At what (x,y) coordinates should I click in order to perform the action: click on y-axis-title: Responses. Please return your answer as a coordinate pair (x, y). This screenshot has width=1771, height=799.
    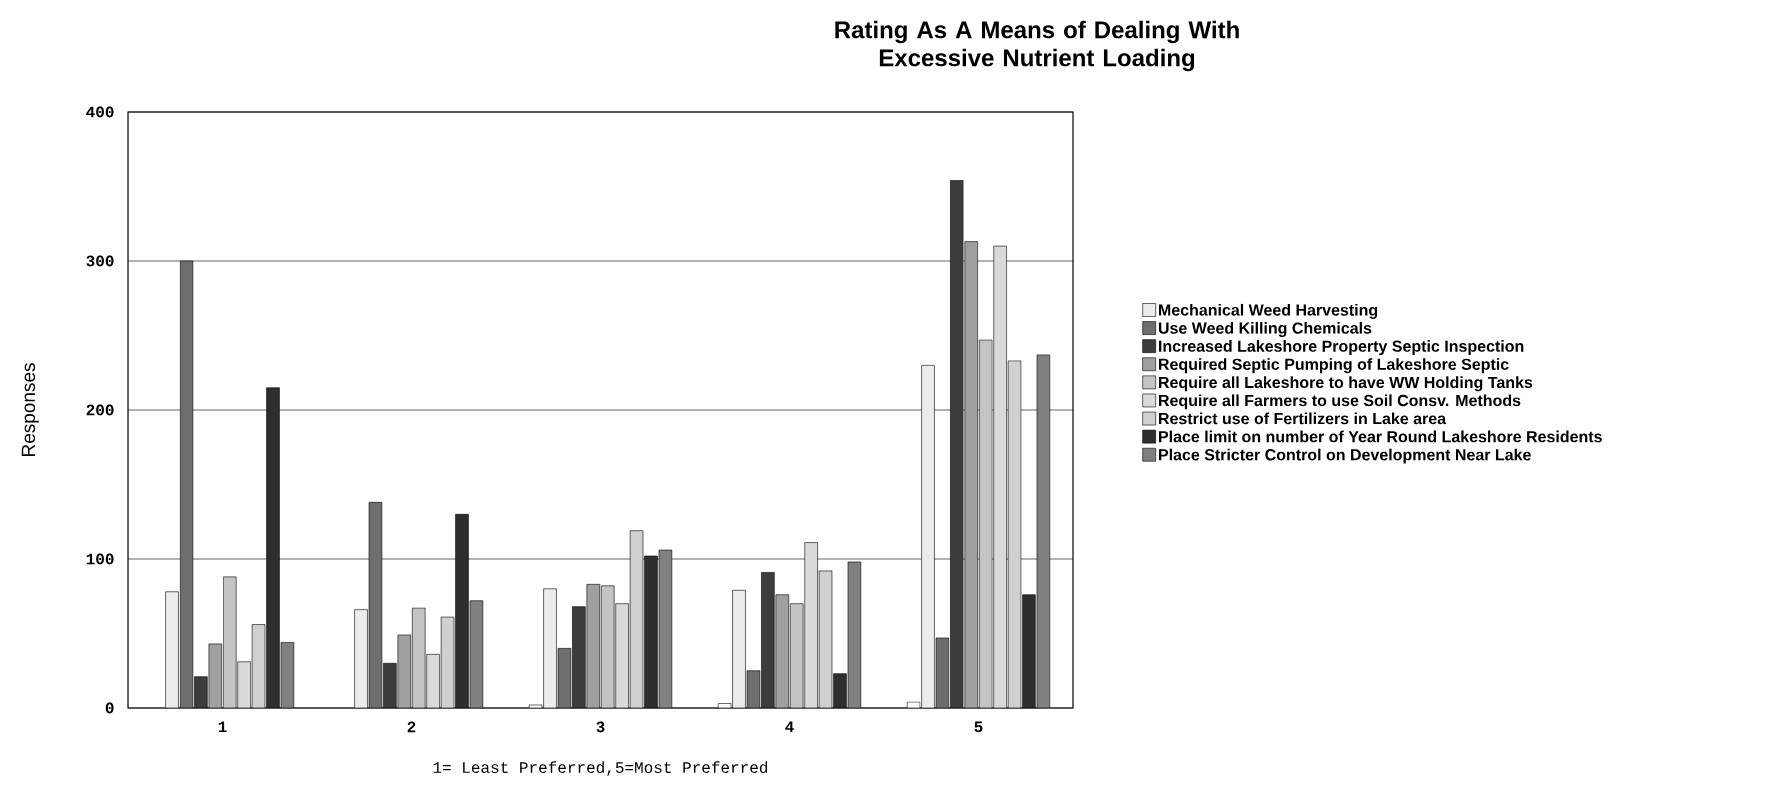
    Looking at the image, I should click on (30, 409).